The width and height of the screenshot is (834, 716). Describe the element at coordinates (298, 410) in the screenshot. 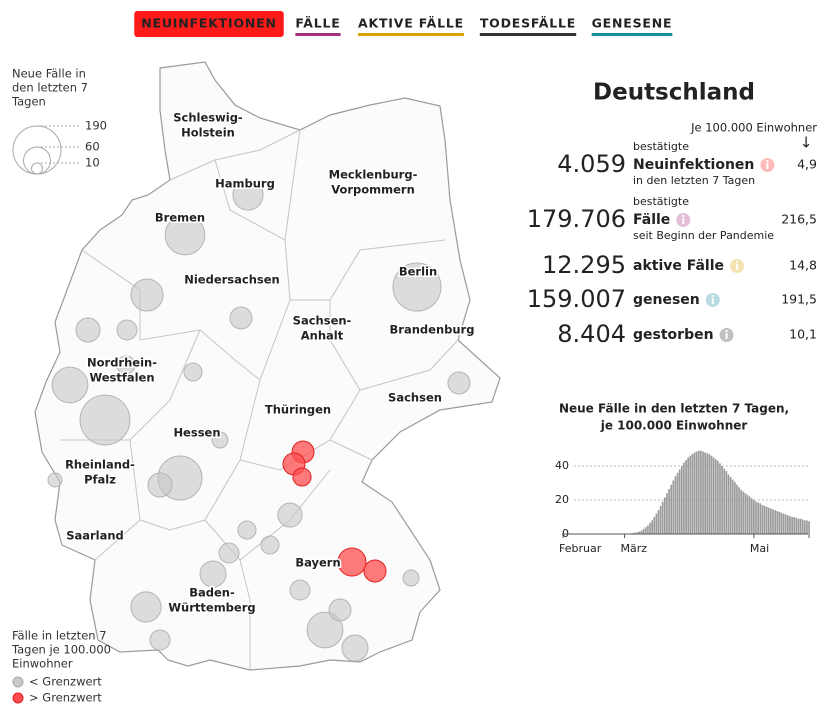

I see `region-label: Thüringen` at that location.